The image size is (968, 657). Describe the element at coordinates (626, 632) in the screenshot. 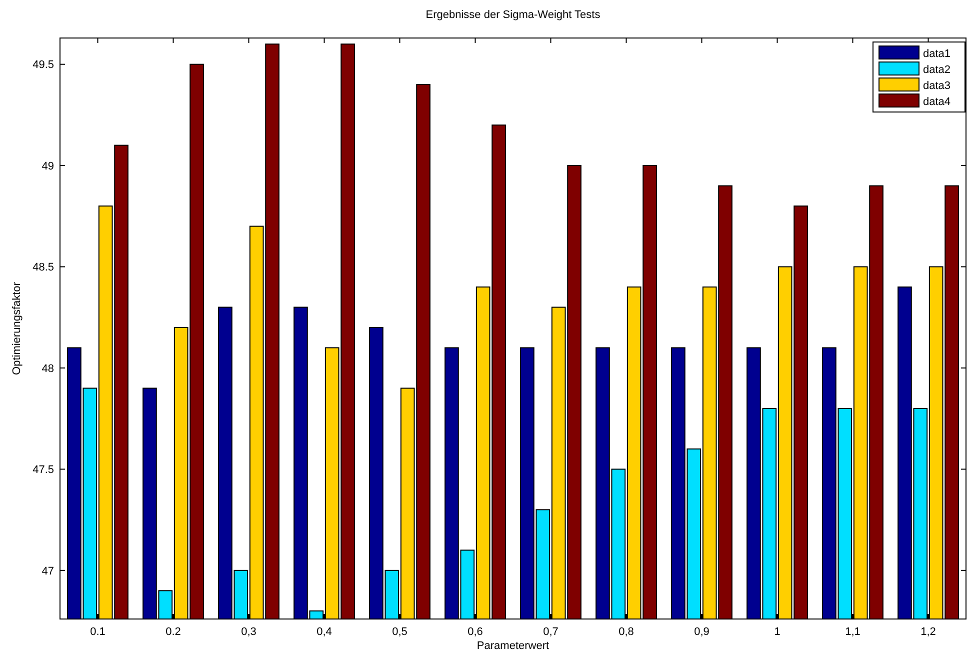

I see `x-tick-label: 0,8` at that location.